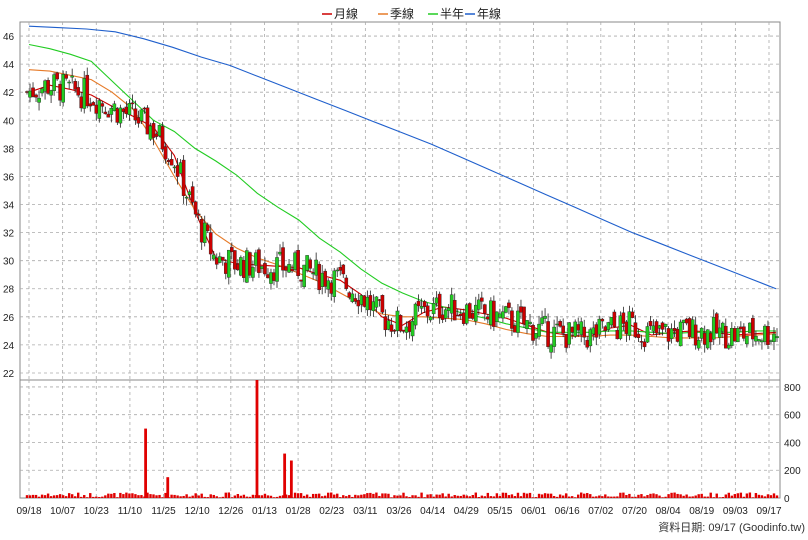  What do you see at coordinates (787, 499) in the screenshot?
I see `volume-tick-label: 0` at bounding box center [787, 499].